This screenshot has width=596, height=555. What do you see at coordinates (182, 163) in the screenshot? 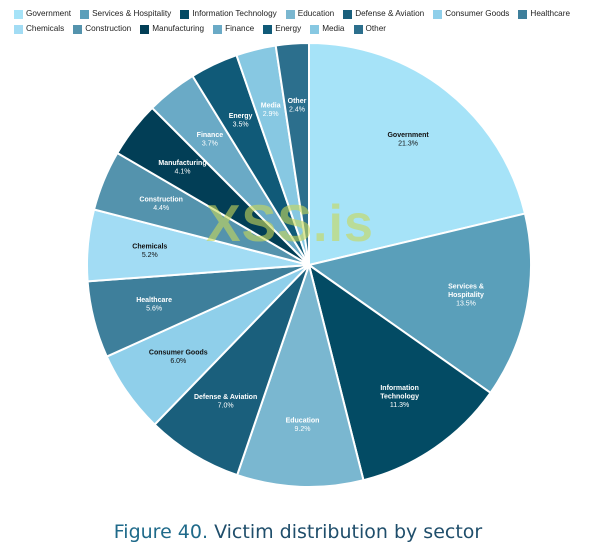
I see `slice-label-text: Manufacturing` at bounding box center [182, 163].